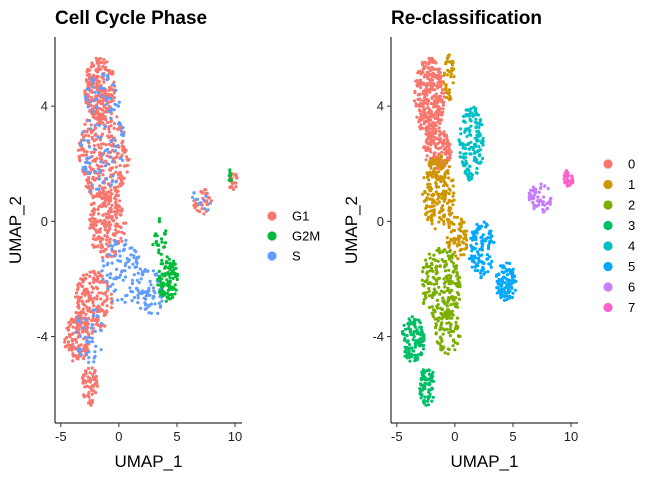 The height and width of the screenshot is (480, 672). I want to click on y-tick-label: -4, so click(42, 336).